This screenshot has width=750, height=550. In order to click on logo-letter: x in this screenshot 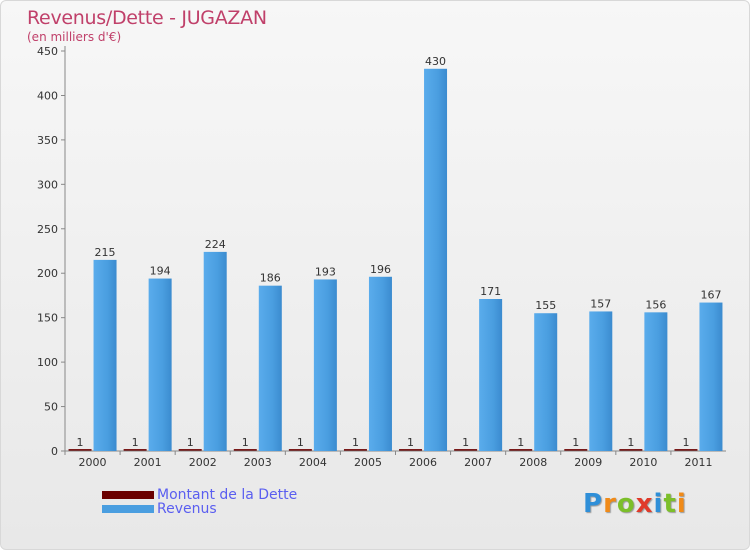, I will do `click(644, 504)`.